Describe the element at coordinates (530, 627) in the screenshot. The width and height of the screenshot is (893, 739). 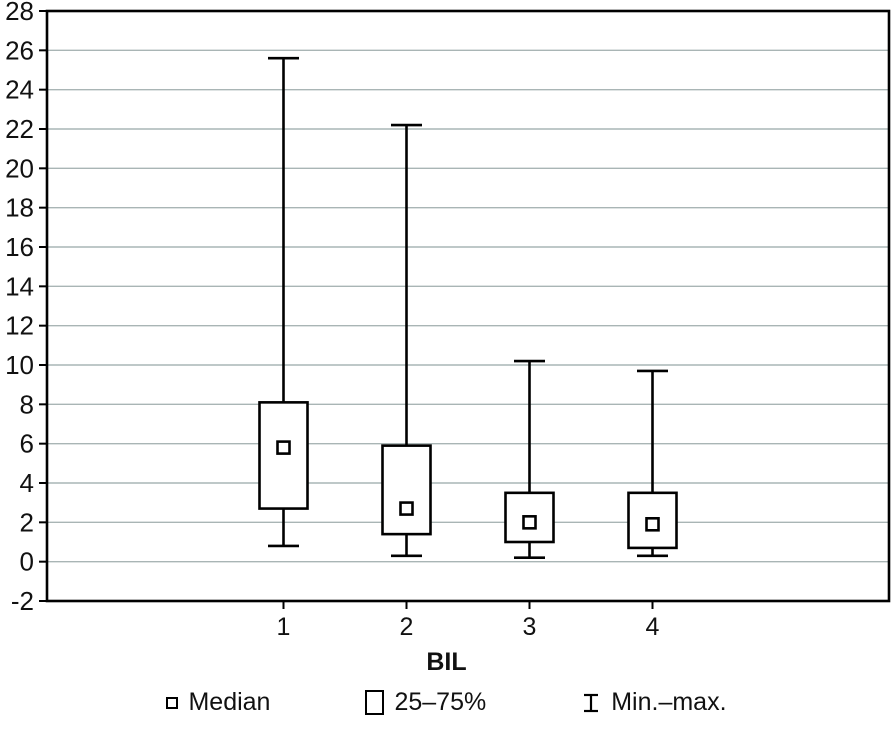
I see `x-axis-tick-label: 3` at that location.